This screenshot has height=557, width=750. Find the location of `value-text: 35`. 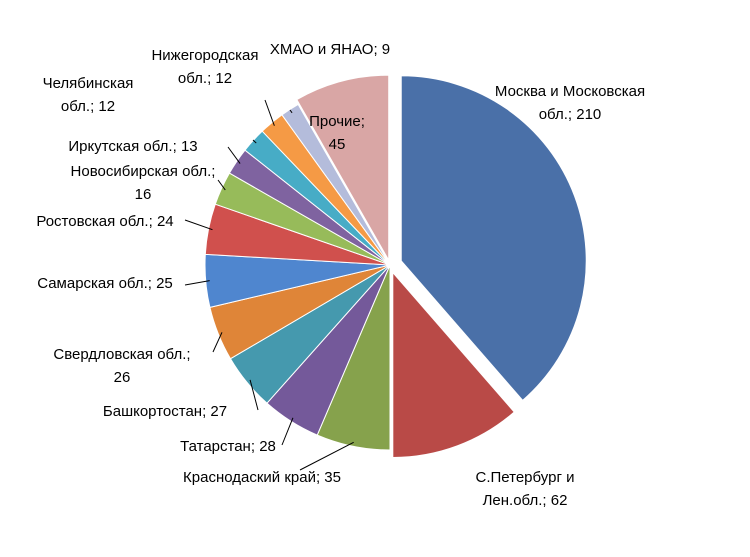

value-text: 35 is located at coordinates (332, 477).